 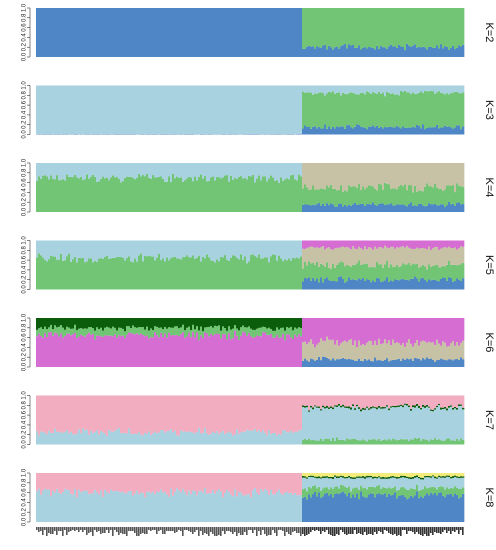 I want to click on y-tick-label: 0.0, so click(x=25, y=444).